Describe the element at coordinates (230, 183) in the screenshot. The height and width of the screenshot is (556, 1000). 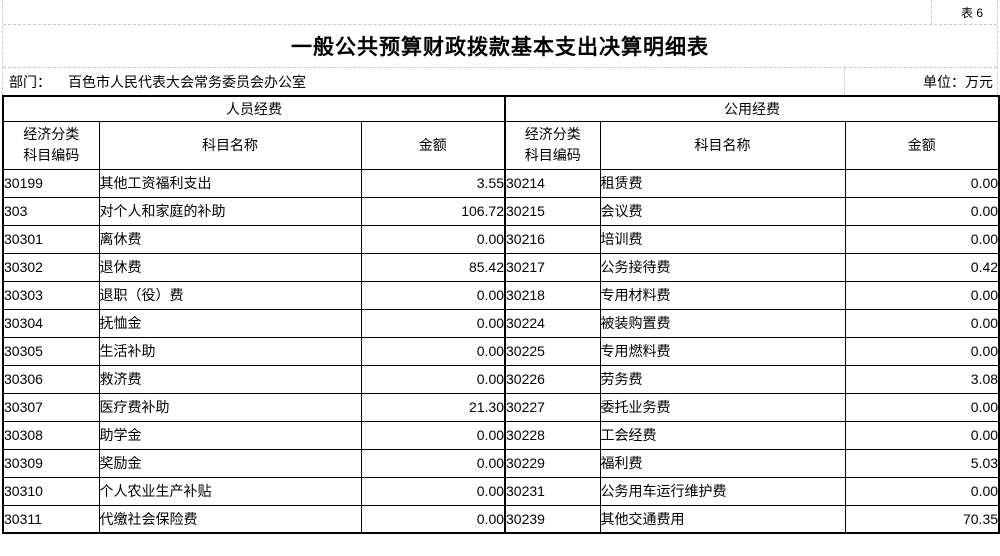
I see `name-cell: 其他工资福利支出` at that location.